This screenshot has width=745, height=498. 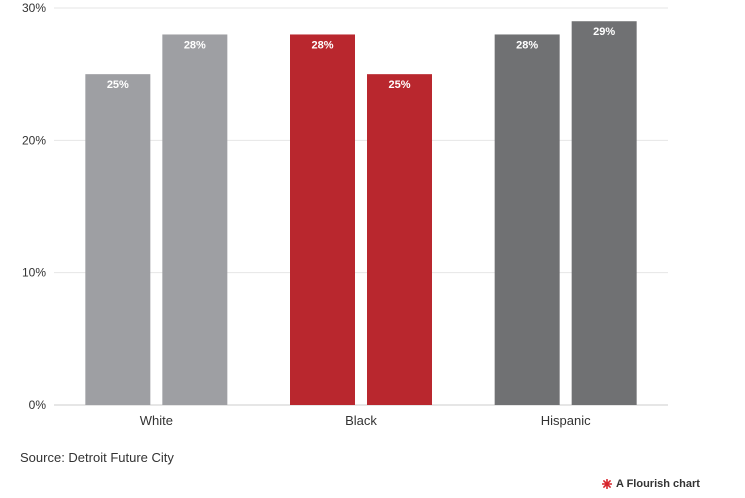 I want to click on x-tick-label: White, so click(x=156, y=420).